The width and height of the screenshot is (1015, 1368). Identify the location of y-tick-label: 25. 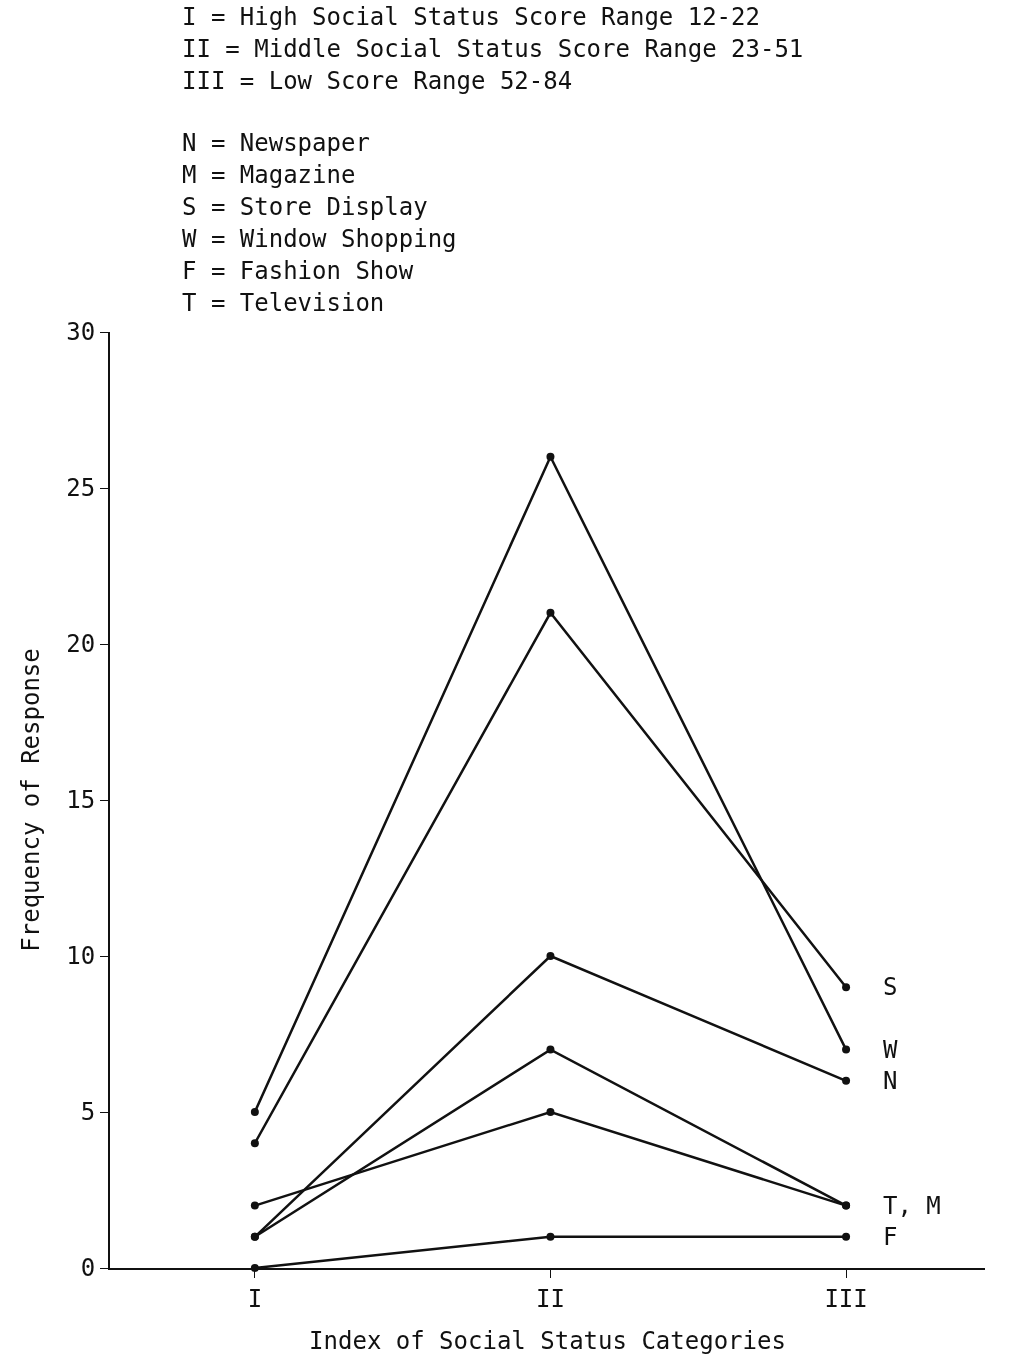
(81, 488).